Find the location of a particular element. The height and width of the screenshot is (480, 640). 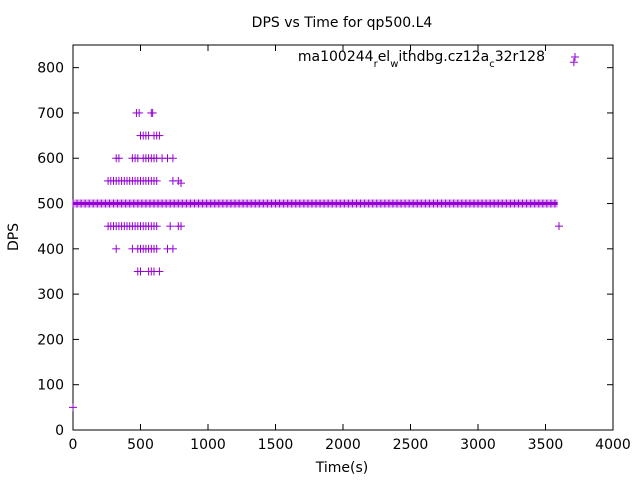

dense-band-points is located at coordinates (314, 203).